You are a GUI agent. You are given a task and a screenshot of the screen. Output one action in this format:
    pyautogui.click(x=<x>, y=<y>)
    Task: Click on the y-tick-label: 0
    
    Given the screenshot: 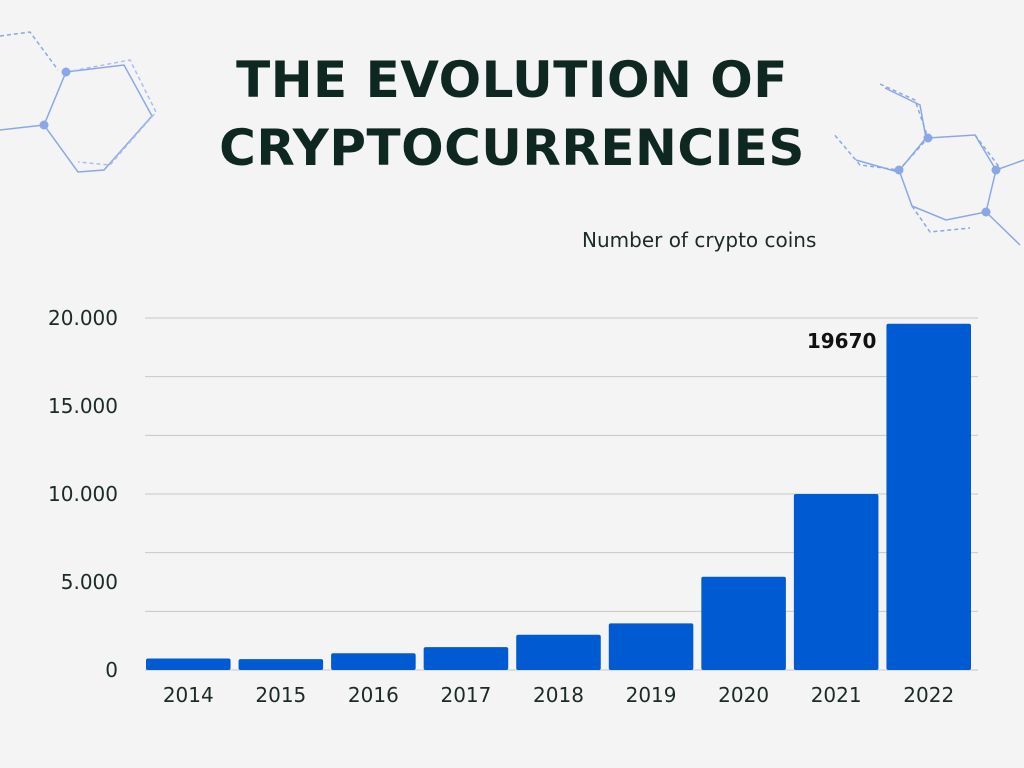 What is the action you would take?
    pyautogui.click(x=111, y=670)
    